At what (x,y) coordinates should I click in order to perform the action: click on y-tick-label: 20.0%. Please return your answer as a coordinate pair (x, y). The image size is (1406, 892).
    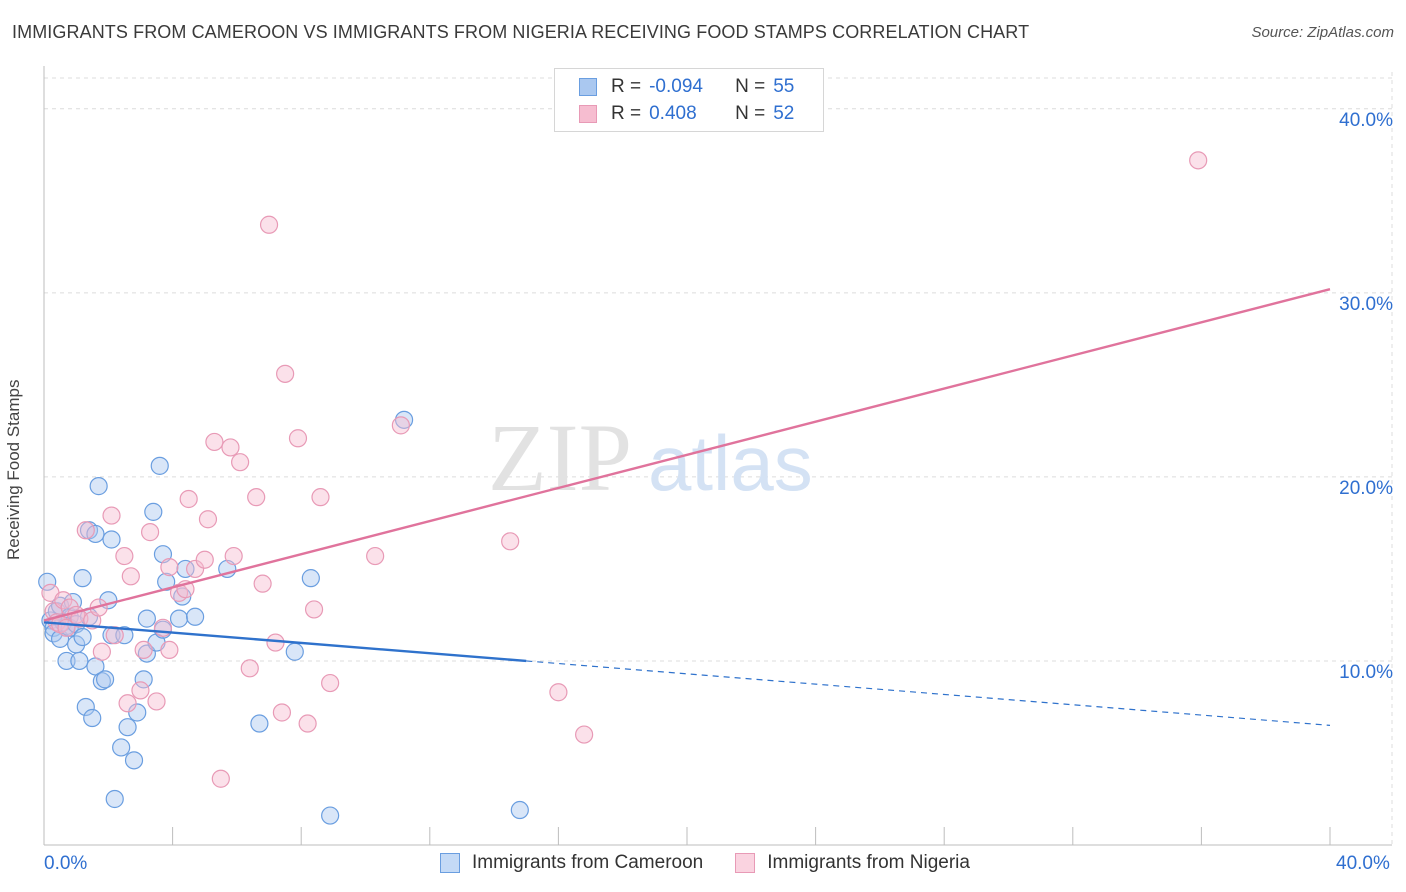
    Looking at the image, I should click on (1366, 488).